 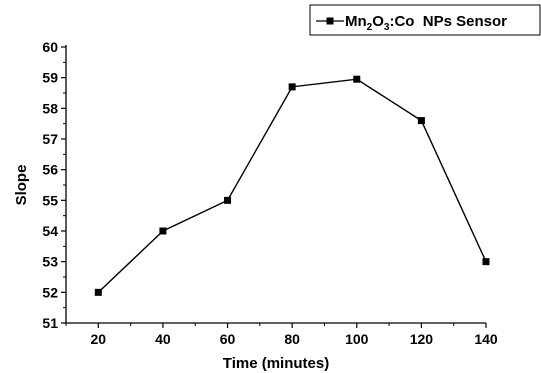 What do you see at coordinates (422, 339) in the screenshot?
I see `x-tick-label: 120` at bounding box center [422, 339].